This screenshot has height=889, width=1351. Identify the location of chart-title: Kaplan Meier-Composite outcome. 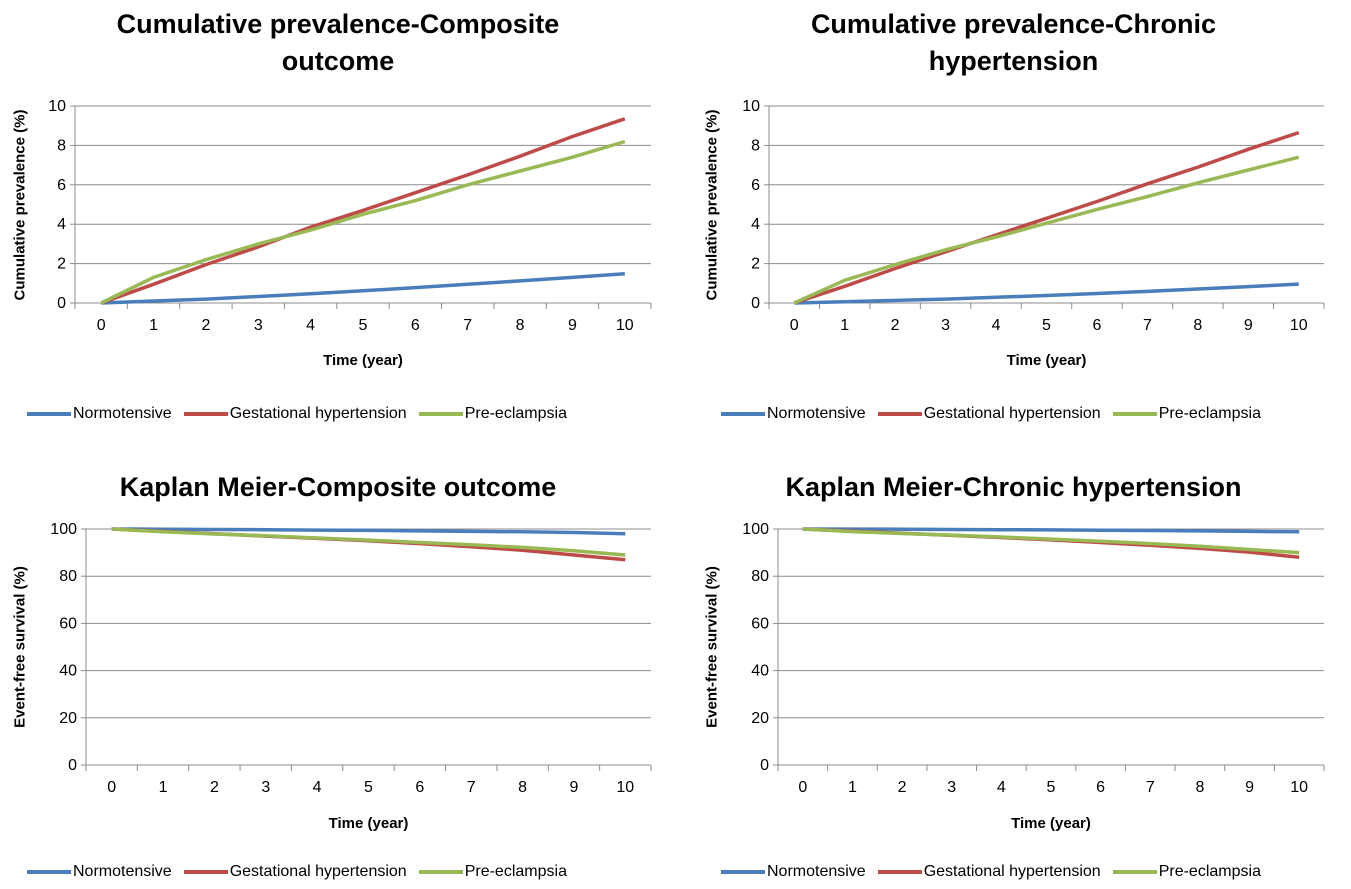
(338, 487).